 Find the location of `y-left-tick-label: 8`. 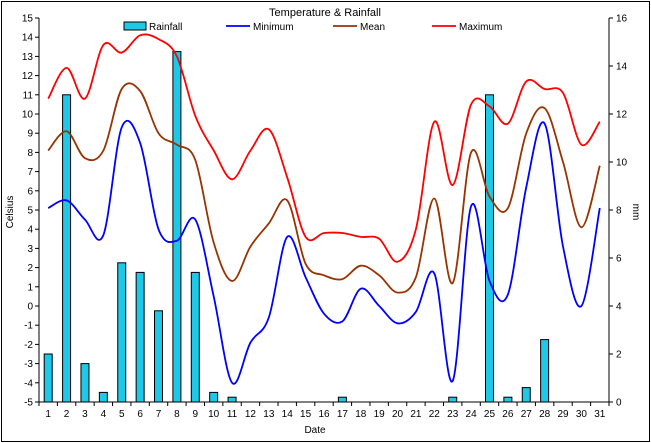

y-left-tick-label: 8 is located at coordinates (30, 153).